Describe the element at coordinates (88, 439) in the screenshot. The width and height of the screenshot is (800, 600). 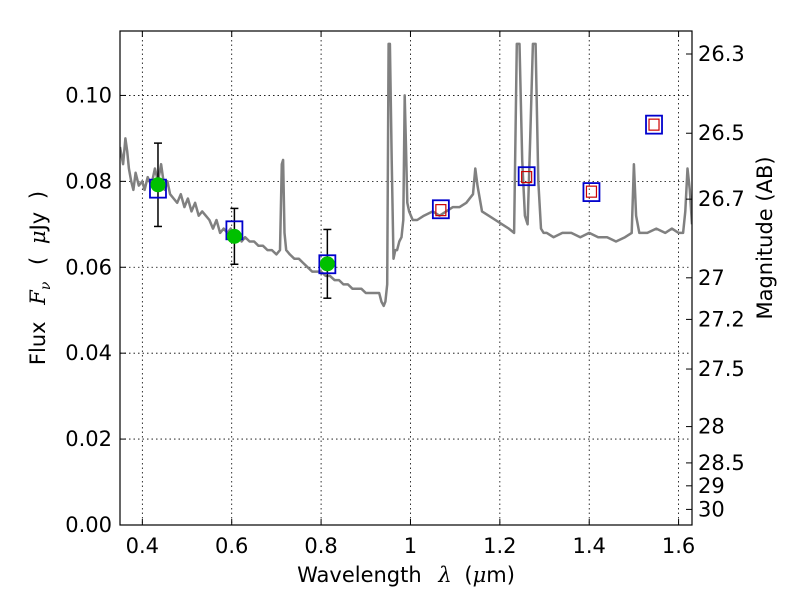
I see `y-tick-label: 0.02` at that location.